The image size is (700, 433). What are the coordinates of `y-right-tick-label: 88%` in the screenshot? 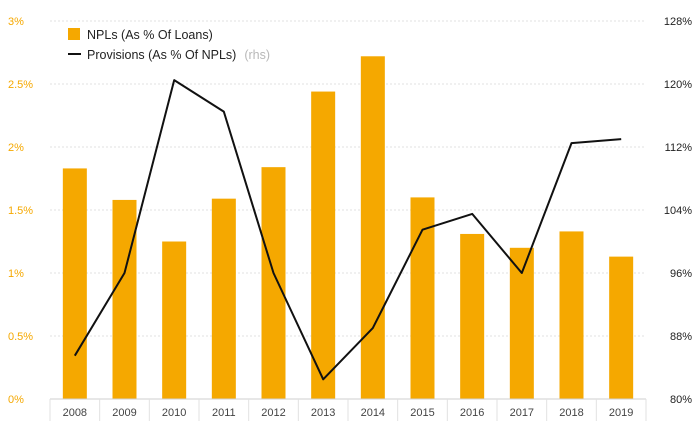 It's located at (681, 337).